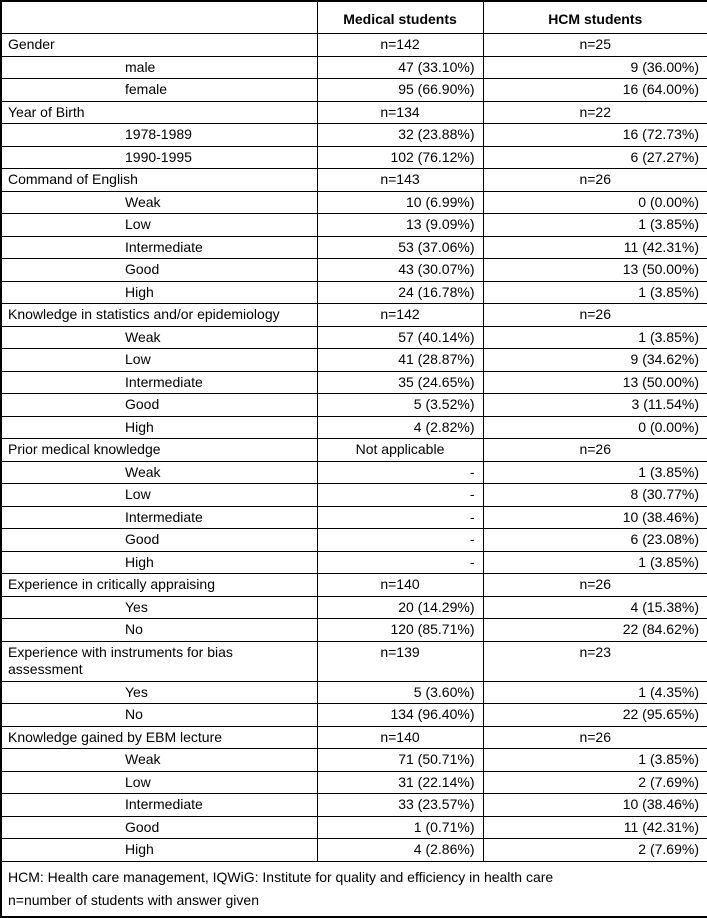 Image resolution: width=707 pixels, height=918 pixels. What do you see at coordinates (159, 630) in the screenshot?
I see `sub-category-label: No` at bounding box center [159, 630].